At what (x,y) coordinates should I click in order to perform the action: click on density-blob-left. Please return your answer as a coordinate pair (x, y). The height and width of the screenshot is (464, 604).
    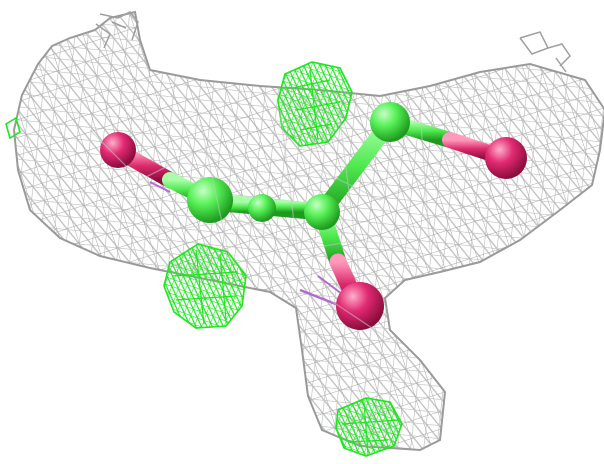
    Looking at the image, I should click on (205, 286).